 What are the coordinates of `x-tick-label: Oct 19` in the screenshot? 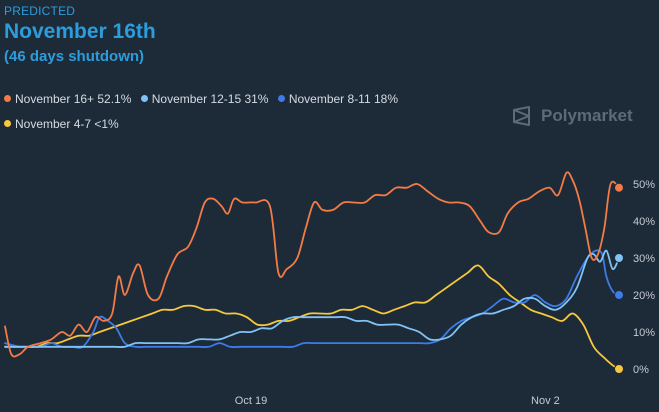 It's located at (251, 401).